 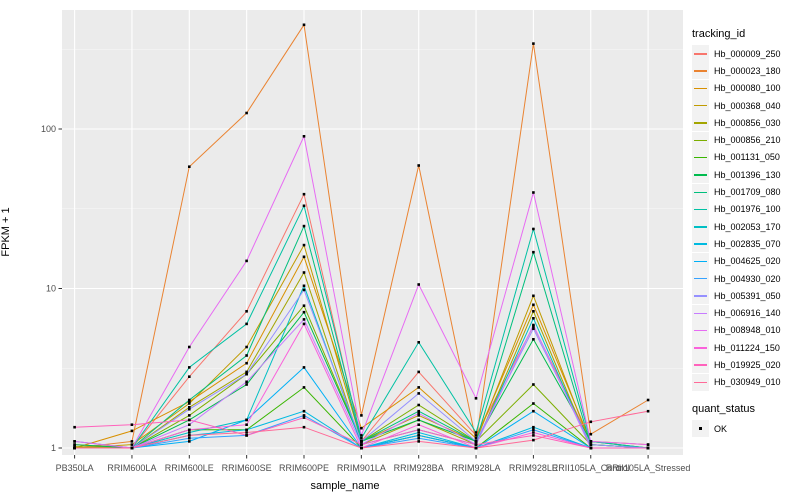 What do you see at coordinates (247, 468) in the screenshot?
I see `x-tick-label: RRIM600SE` at bounding box center [247, 468].